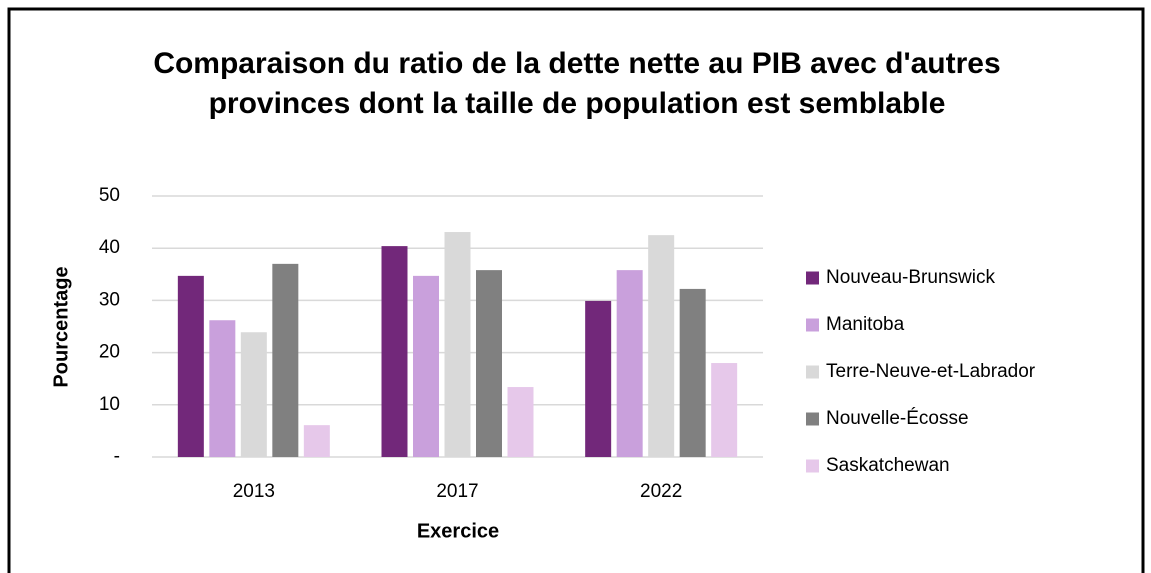 The image size is (1151, 573). Describe the element at coordinates (109, 299) in the screenshot. I see `y-tick-label: 30` at that location.